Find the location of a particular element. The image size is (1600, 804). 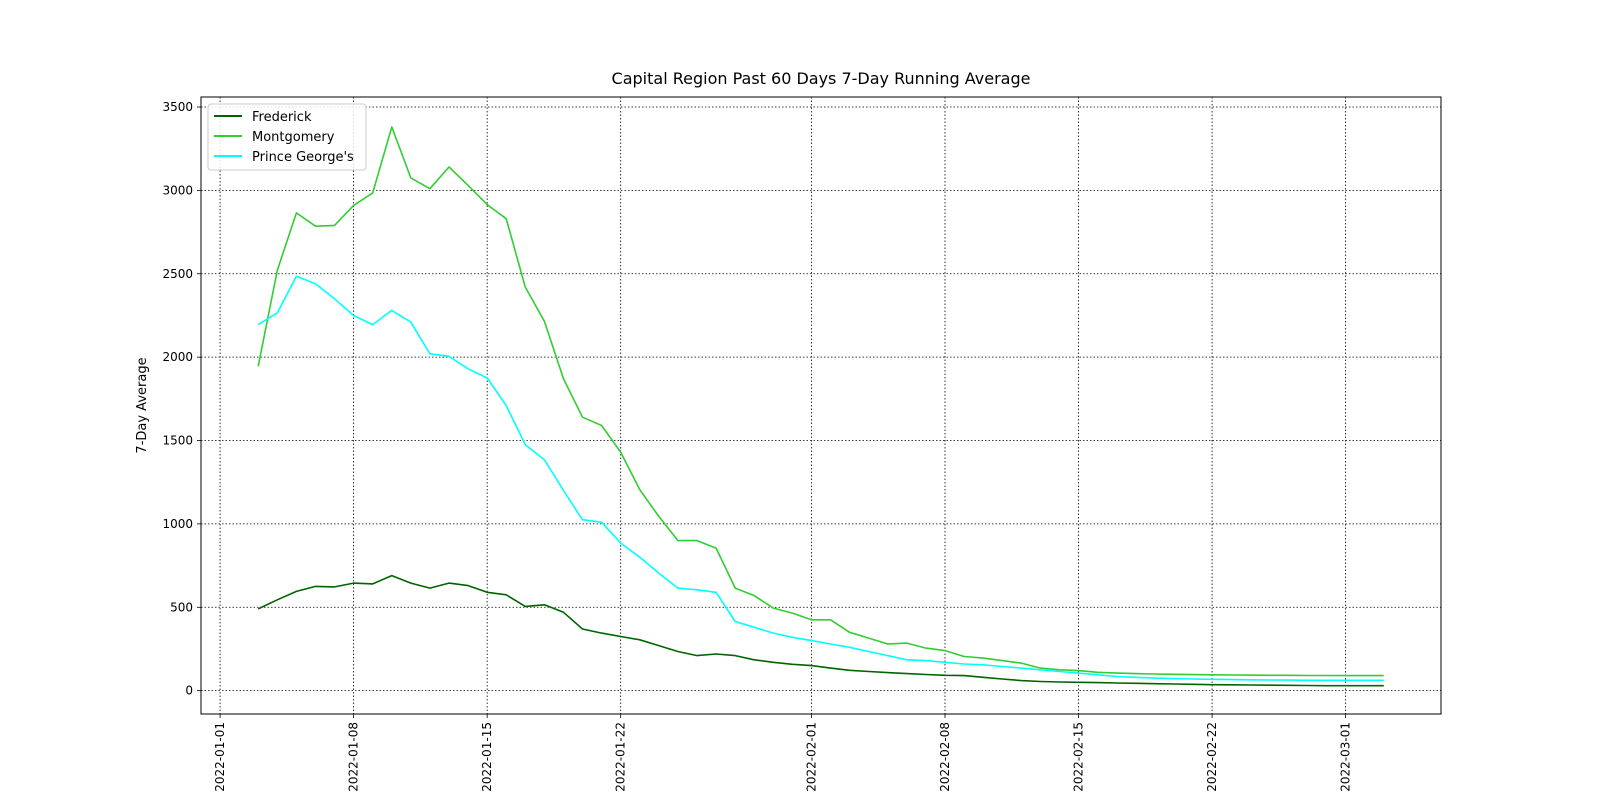

y-tick-label: 3500 is located at coordinates (177, 107).